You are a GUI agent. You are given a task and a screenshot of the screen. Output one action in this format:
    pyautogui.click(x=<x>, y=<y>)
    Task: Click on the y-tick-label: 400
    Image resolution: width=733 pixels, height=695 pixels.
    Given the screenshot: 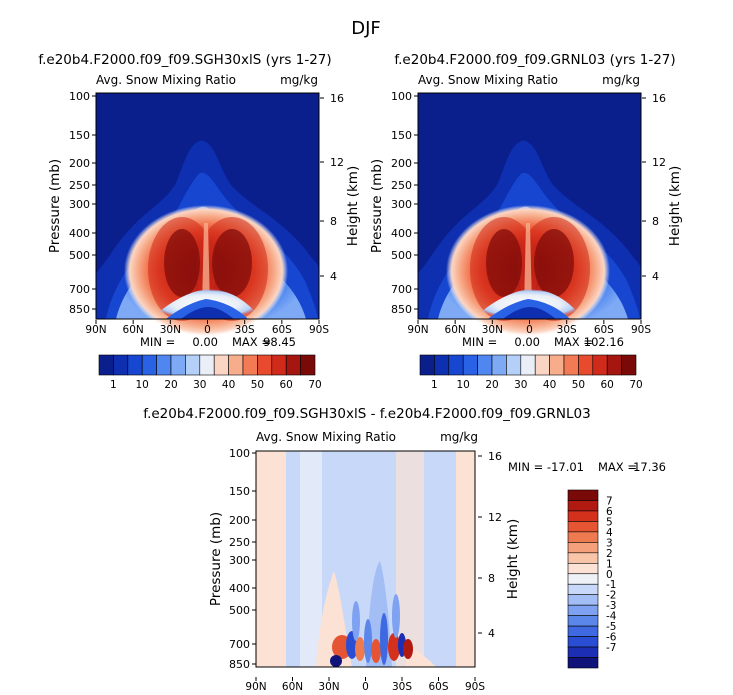 What is the action you would take?
    pyautogui.click(x=401, y=233)
    